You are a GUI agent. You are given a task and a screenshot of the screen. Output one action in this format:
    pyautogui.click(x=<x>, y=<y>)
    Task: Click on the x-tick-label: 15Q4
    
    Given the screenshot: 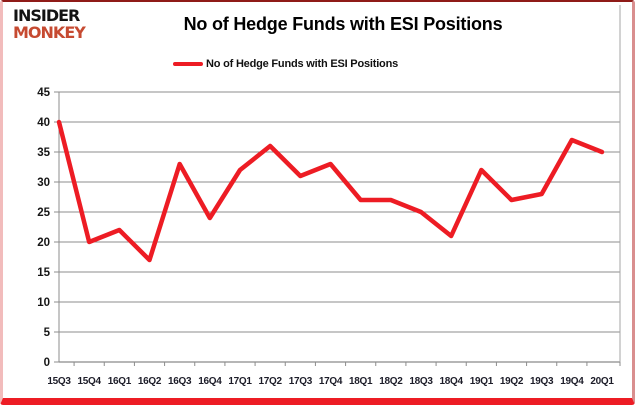 What is the action you would take?
    pyautogui.click(x=90, y=381)
    